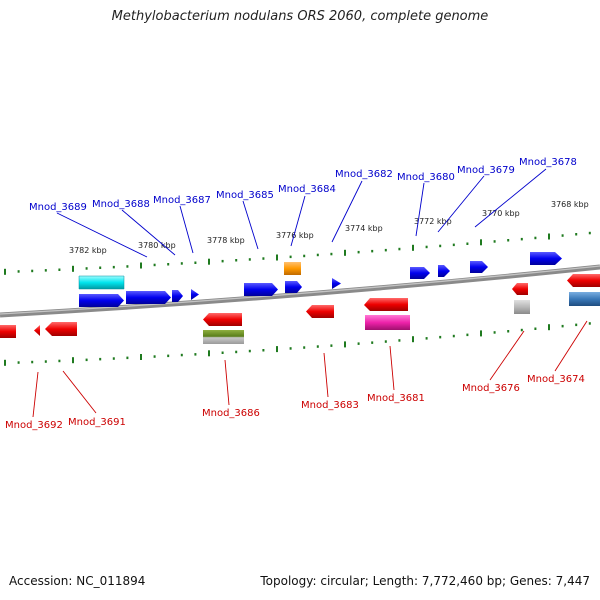  Describe the element at coordinates (97, 422) in the screenshot. I see `gene-label-reverse: Mnod_3691` at that location.